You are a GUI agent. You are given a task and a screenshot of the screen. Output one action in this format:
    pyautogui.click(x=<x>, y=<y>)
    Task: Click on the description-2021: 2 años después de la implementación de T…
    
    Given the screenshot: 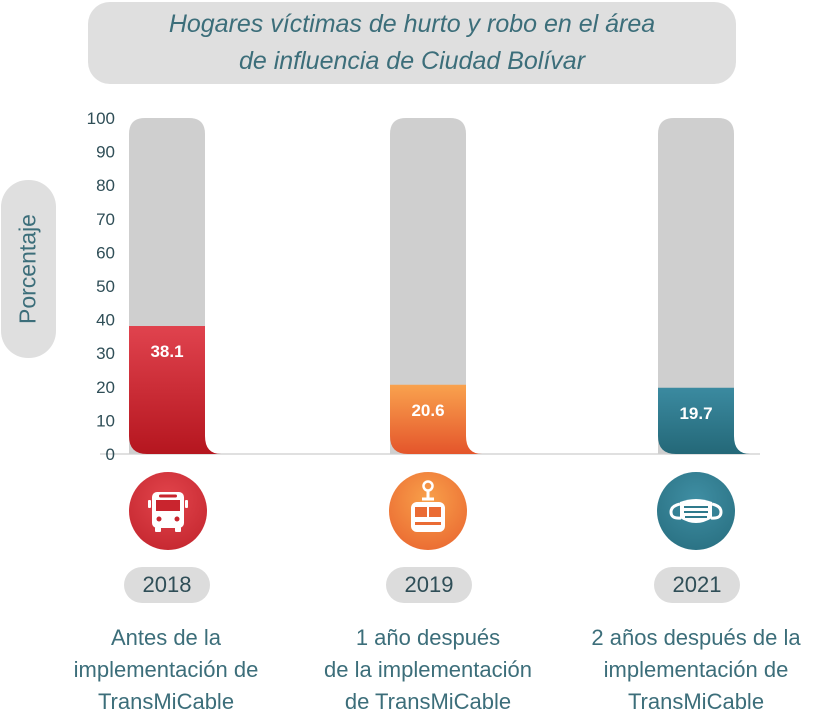 What is the action you would take?
    pyautogui.click(x=696, y=669)
    